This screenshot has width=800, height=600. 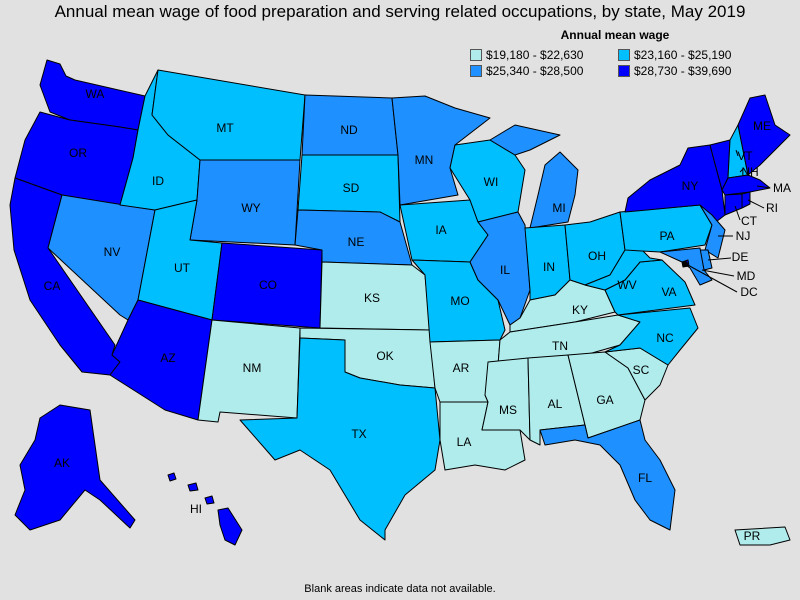 What do you see at coordinates (597, 256) in the screenshot?
I see `state-label-oh: OH` at bounding box center [597, 256].